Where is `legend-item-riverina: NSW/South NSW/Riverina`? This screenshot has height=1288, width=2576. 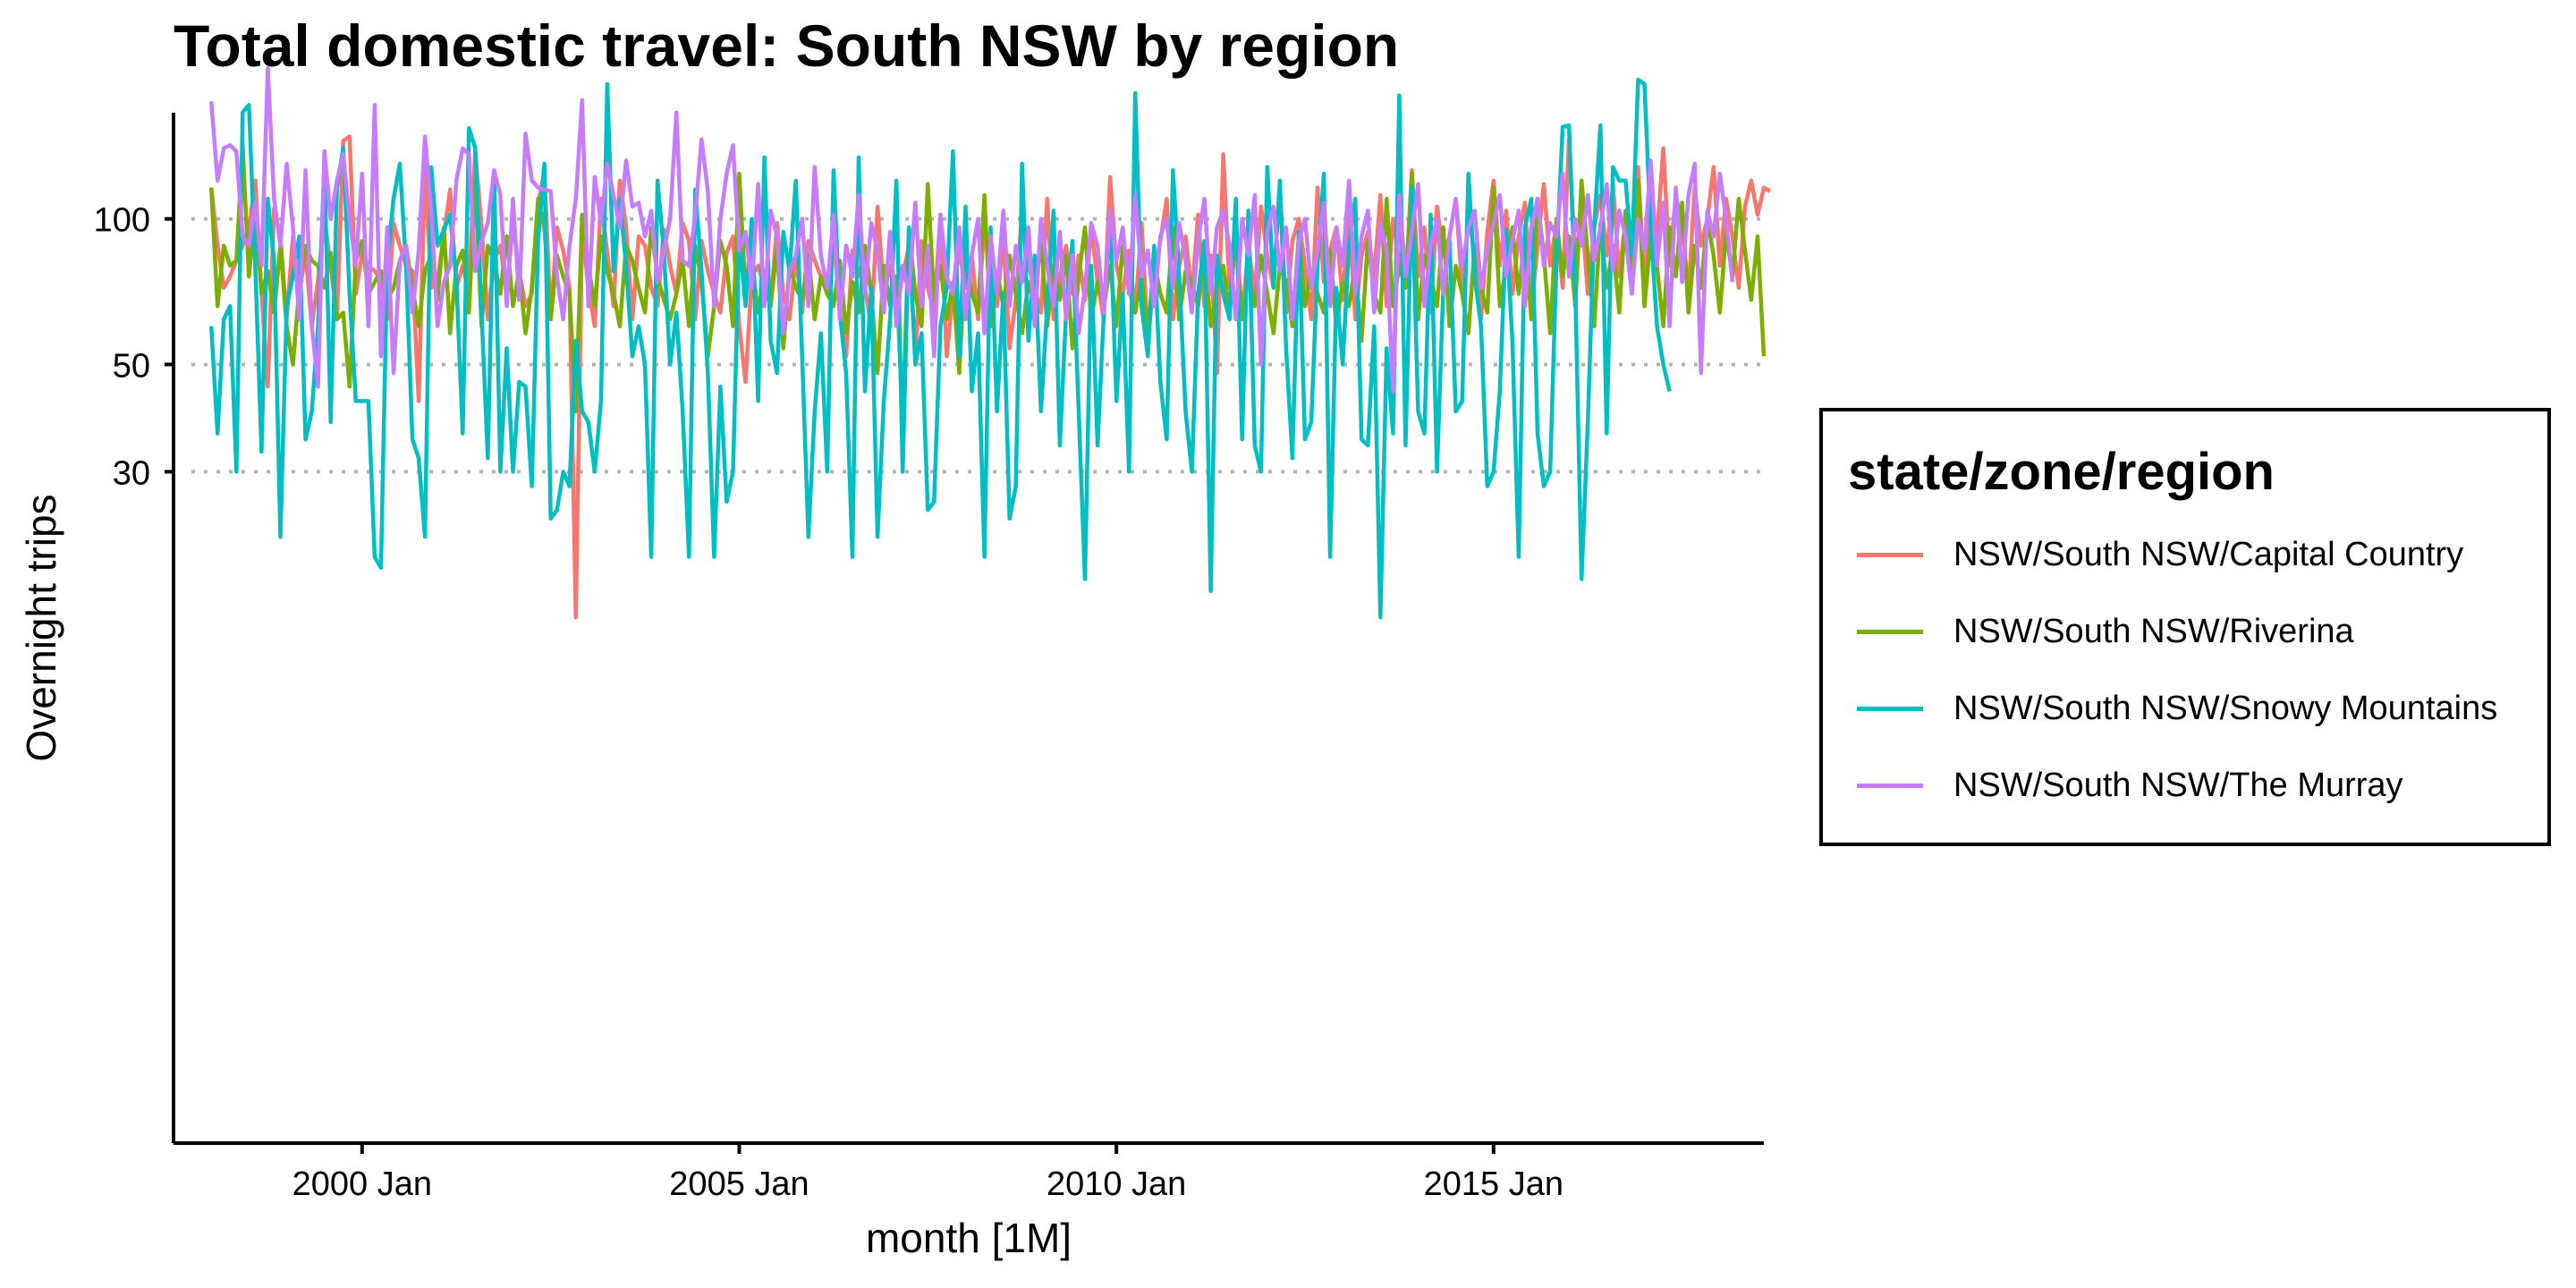 legend-item-riverina: NSW/South NSW/Riverina is located at coordinates (2105, 631).